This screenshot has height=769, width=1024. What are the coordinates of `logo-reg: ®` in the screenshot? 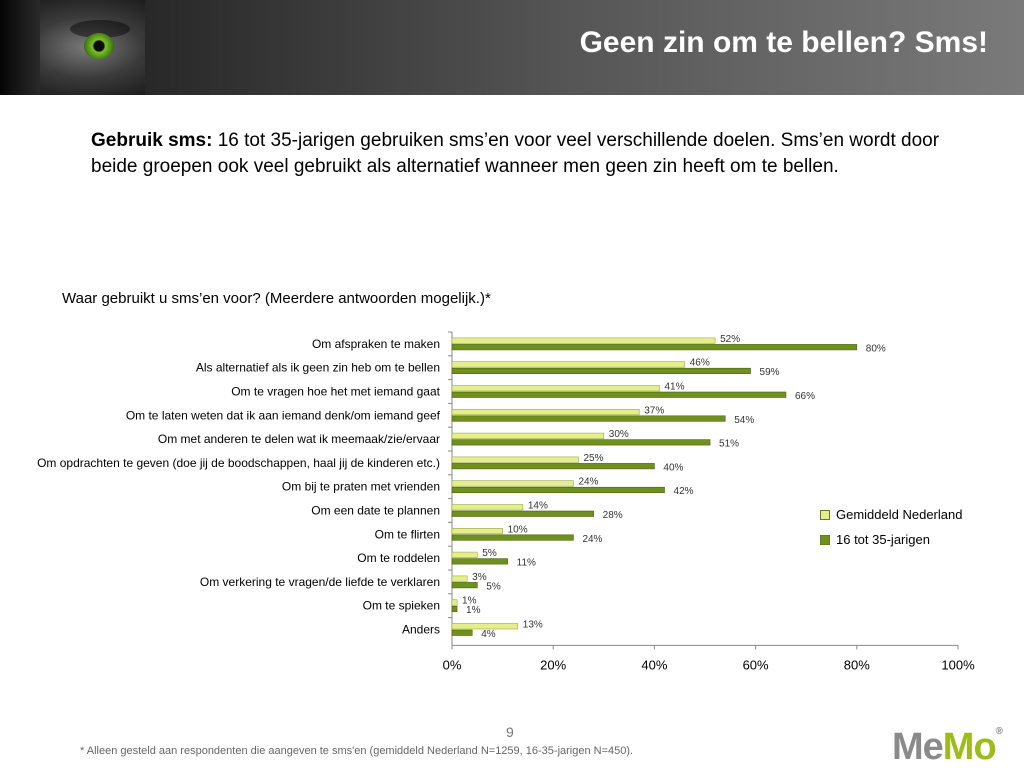 It's located at (999, 731).